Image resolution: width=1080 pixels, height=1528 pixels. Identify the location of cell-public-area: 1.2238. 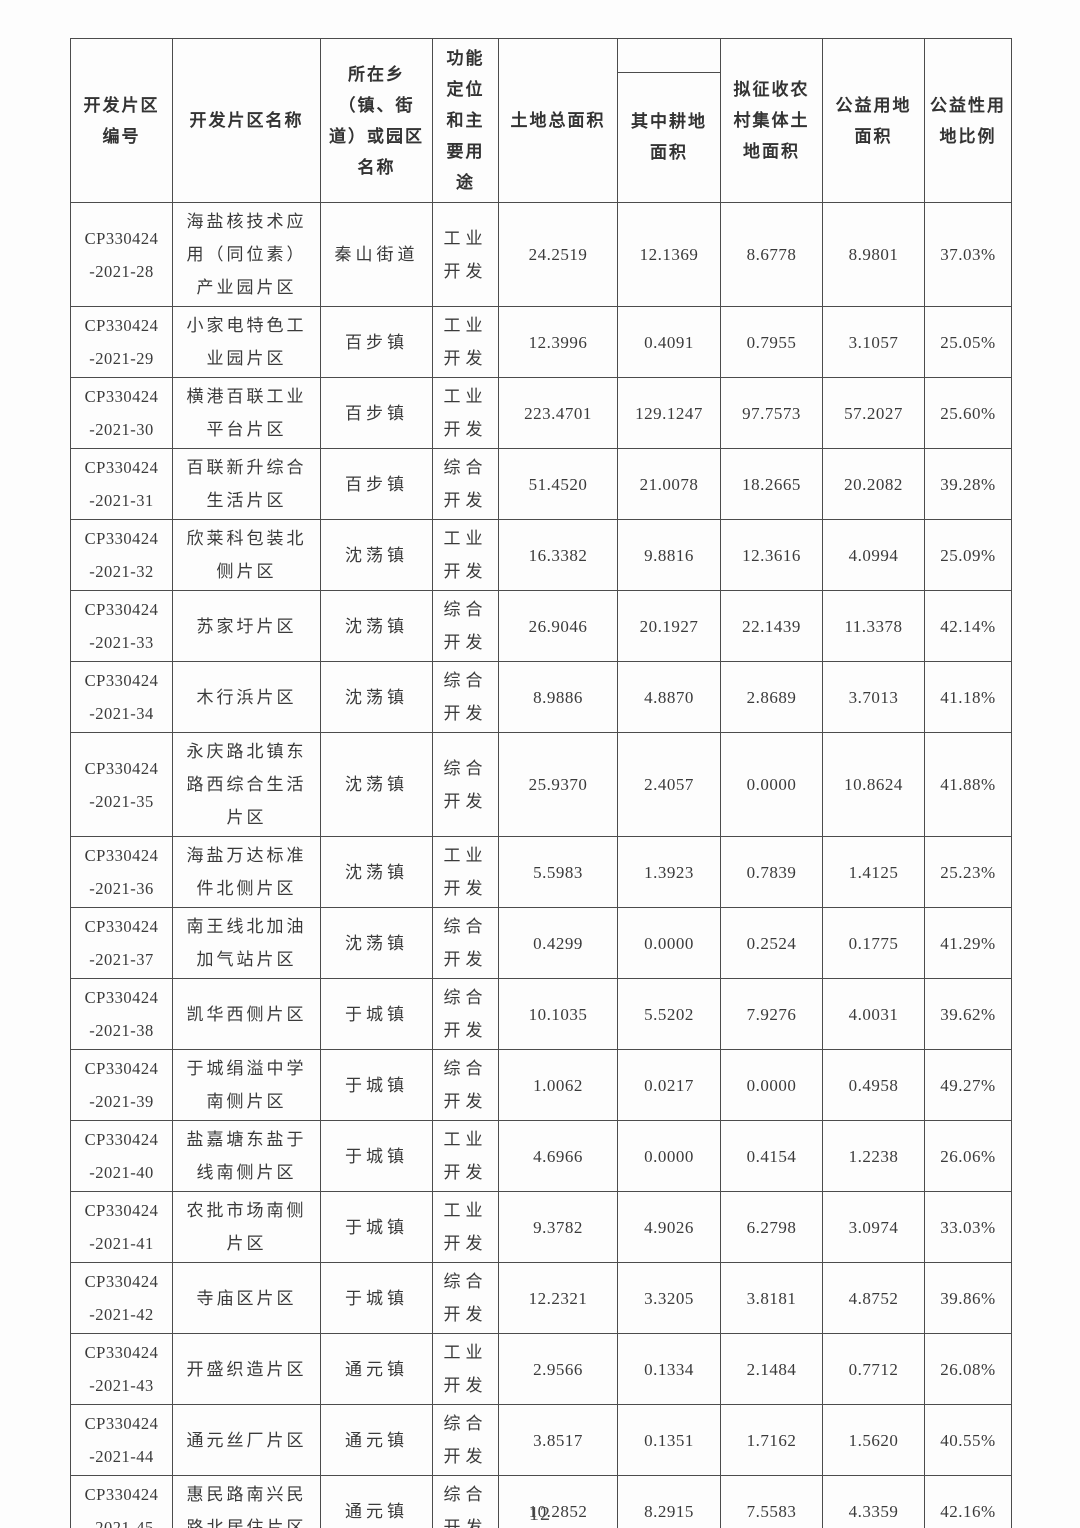
(873, 1156).